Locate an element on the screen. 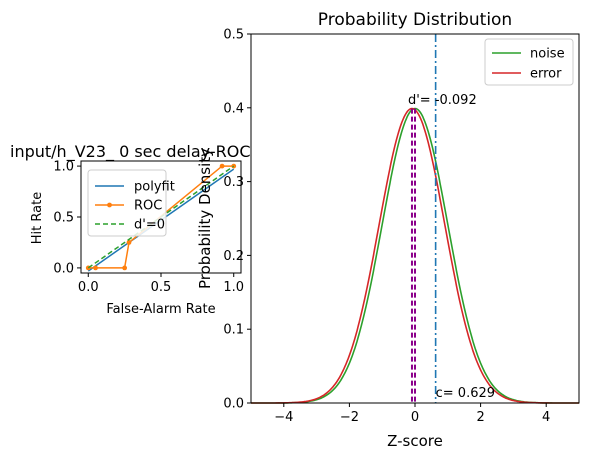  distribution-y-tick-label: 0.5 is located at coordinates (233, 35).